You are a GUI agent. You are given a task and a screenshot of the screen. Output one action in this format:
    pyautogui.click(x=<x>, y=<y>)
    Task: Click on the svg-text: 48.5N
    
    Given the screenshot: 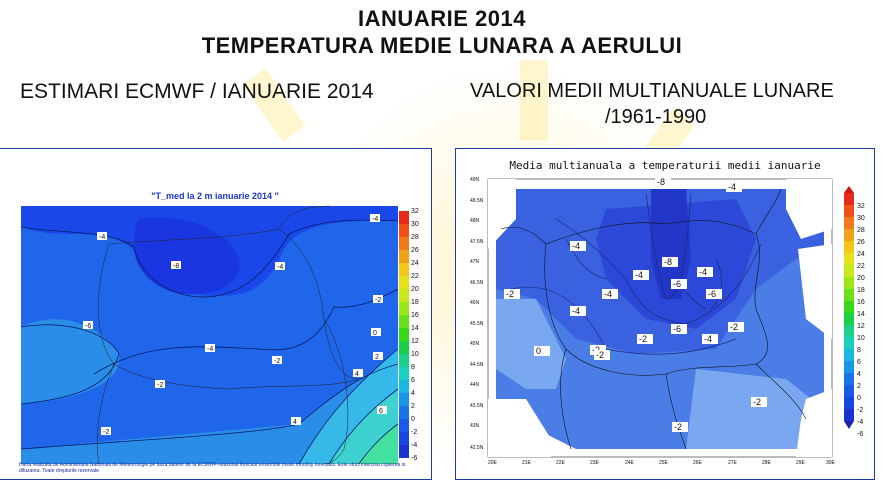 What is the action you would take?
    pyautogui.click(x=477, y=201)
    